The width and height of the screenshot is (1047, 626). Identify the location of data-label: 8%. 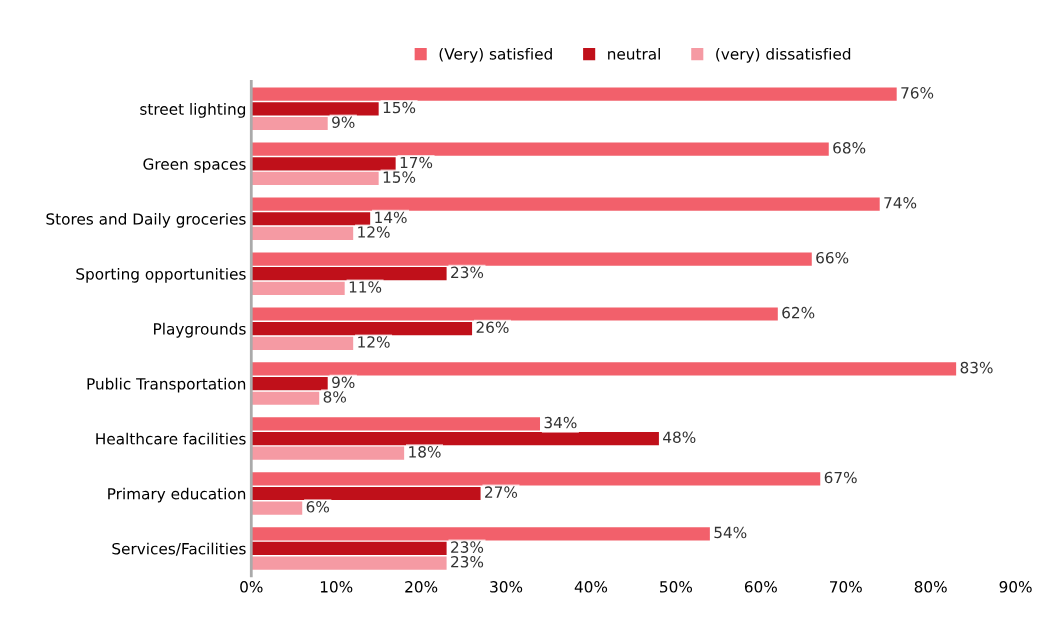
(335, 397).